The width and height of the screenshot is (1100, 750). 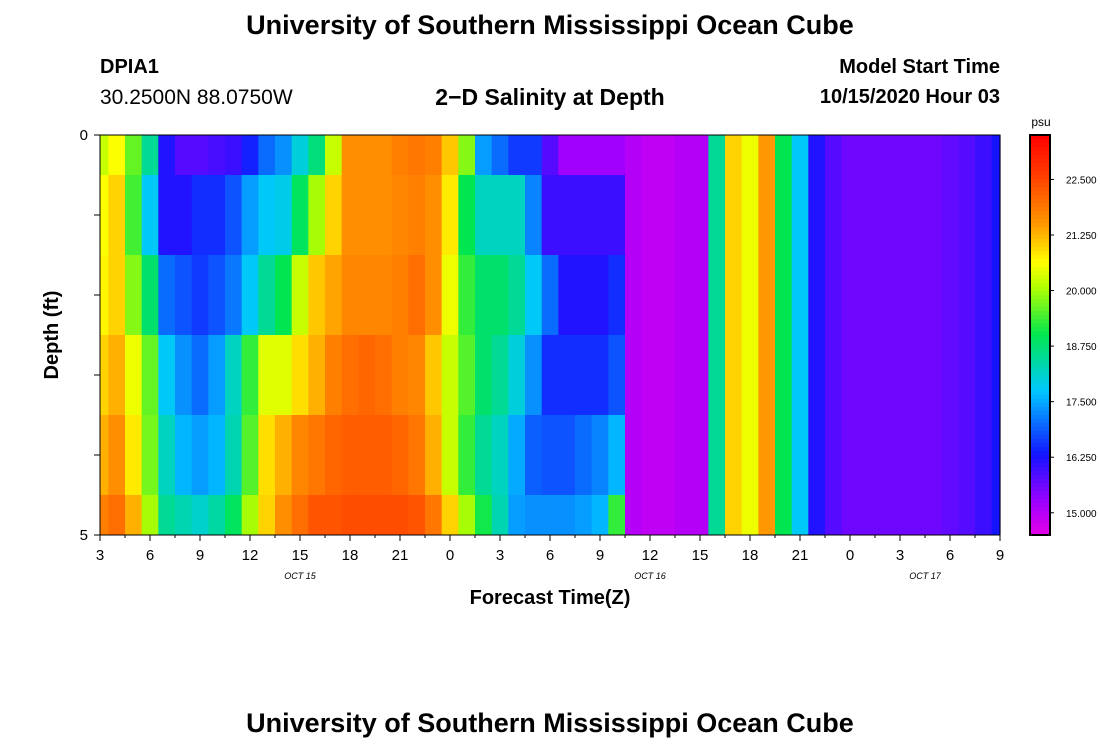 What do you see at coordinates (1040, 122) in the screenshot?
I see `colorbar-unit: psu` at bounding box center [1040, 122].